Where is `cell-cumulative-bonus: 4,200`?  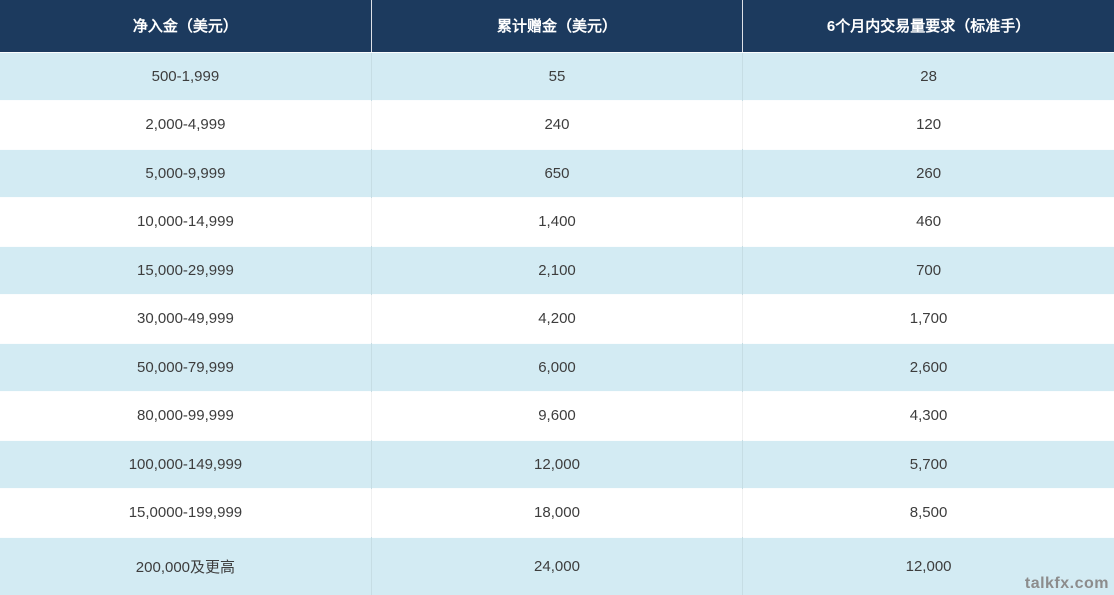
cell-cumulative-bonus: 4,200 is located at coordinates (557, 318).